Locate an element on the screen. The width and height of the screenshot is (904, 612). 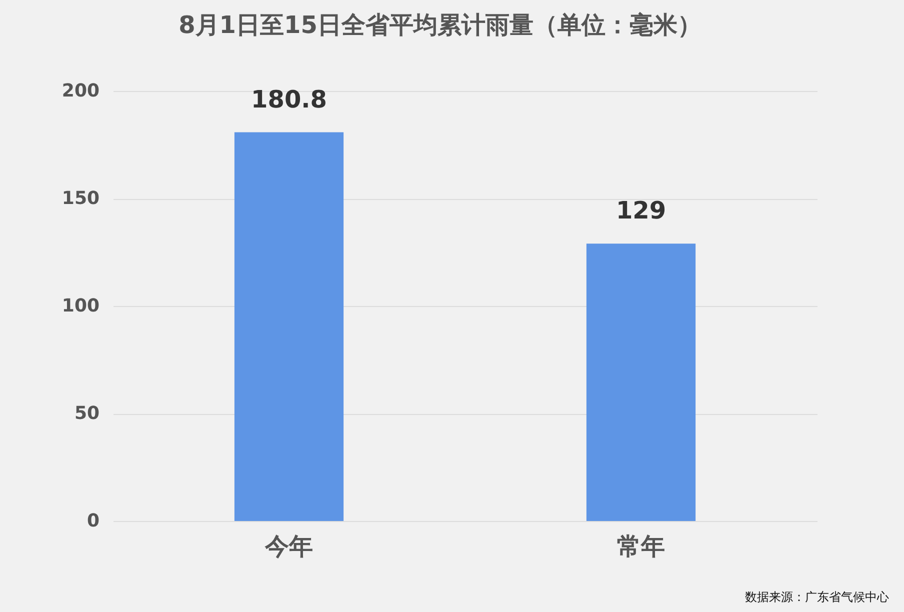
y-tick-label: 150 is located at coordinates (81, 198).